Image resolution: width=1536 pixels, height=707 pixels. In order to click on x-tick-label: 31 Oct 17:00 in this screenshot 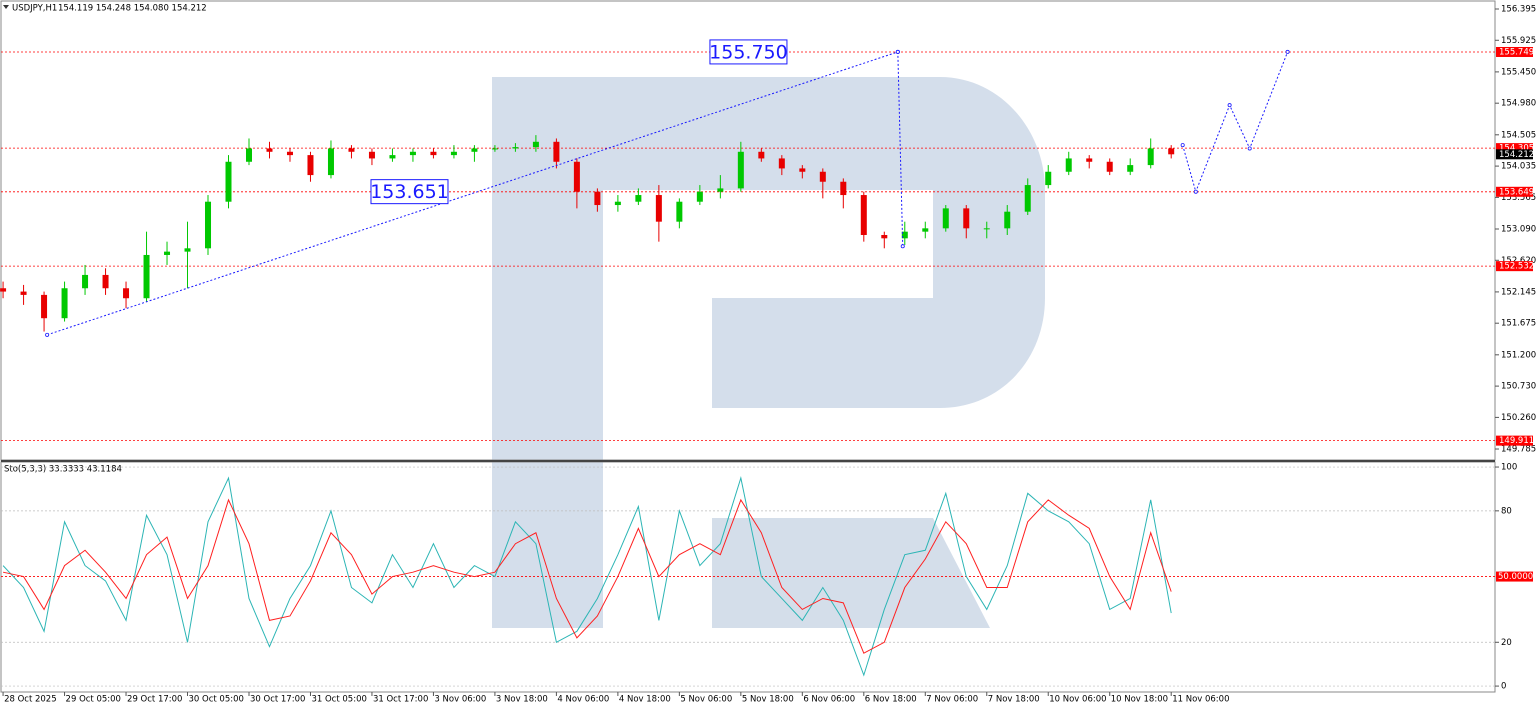, I will do `click(400, 700)`.